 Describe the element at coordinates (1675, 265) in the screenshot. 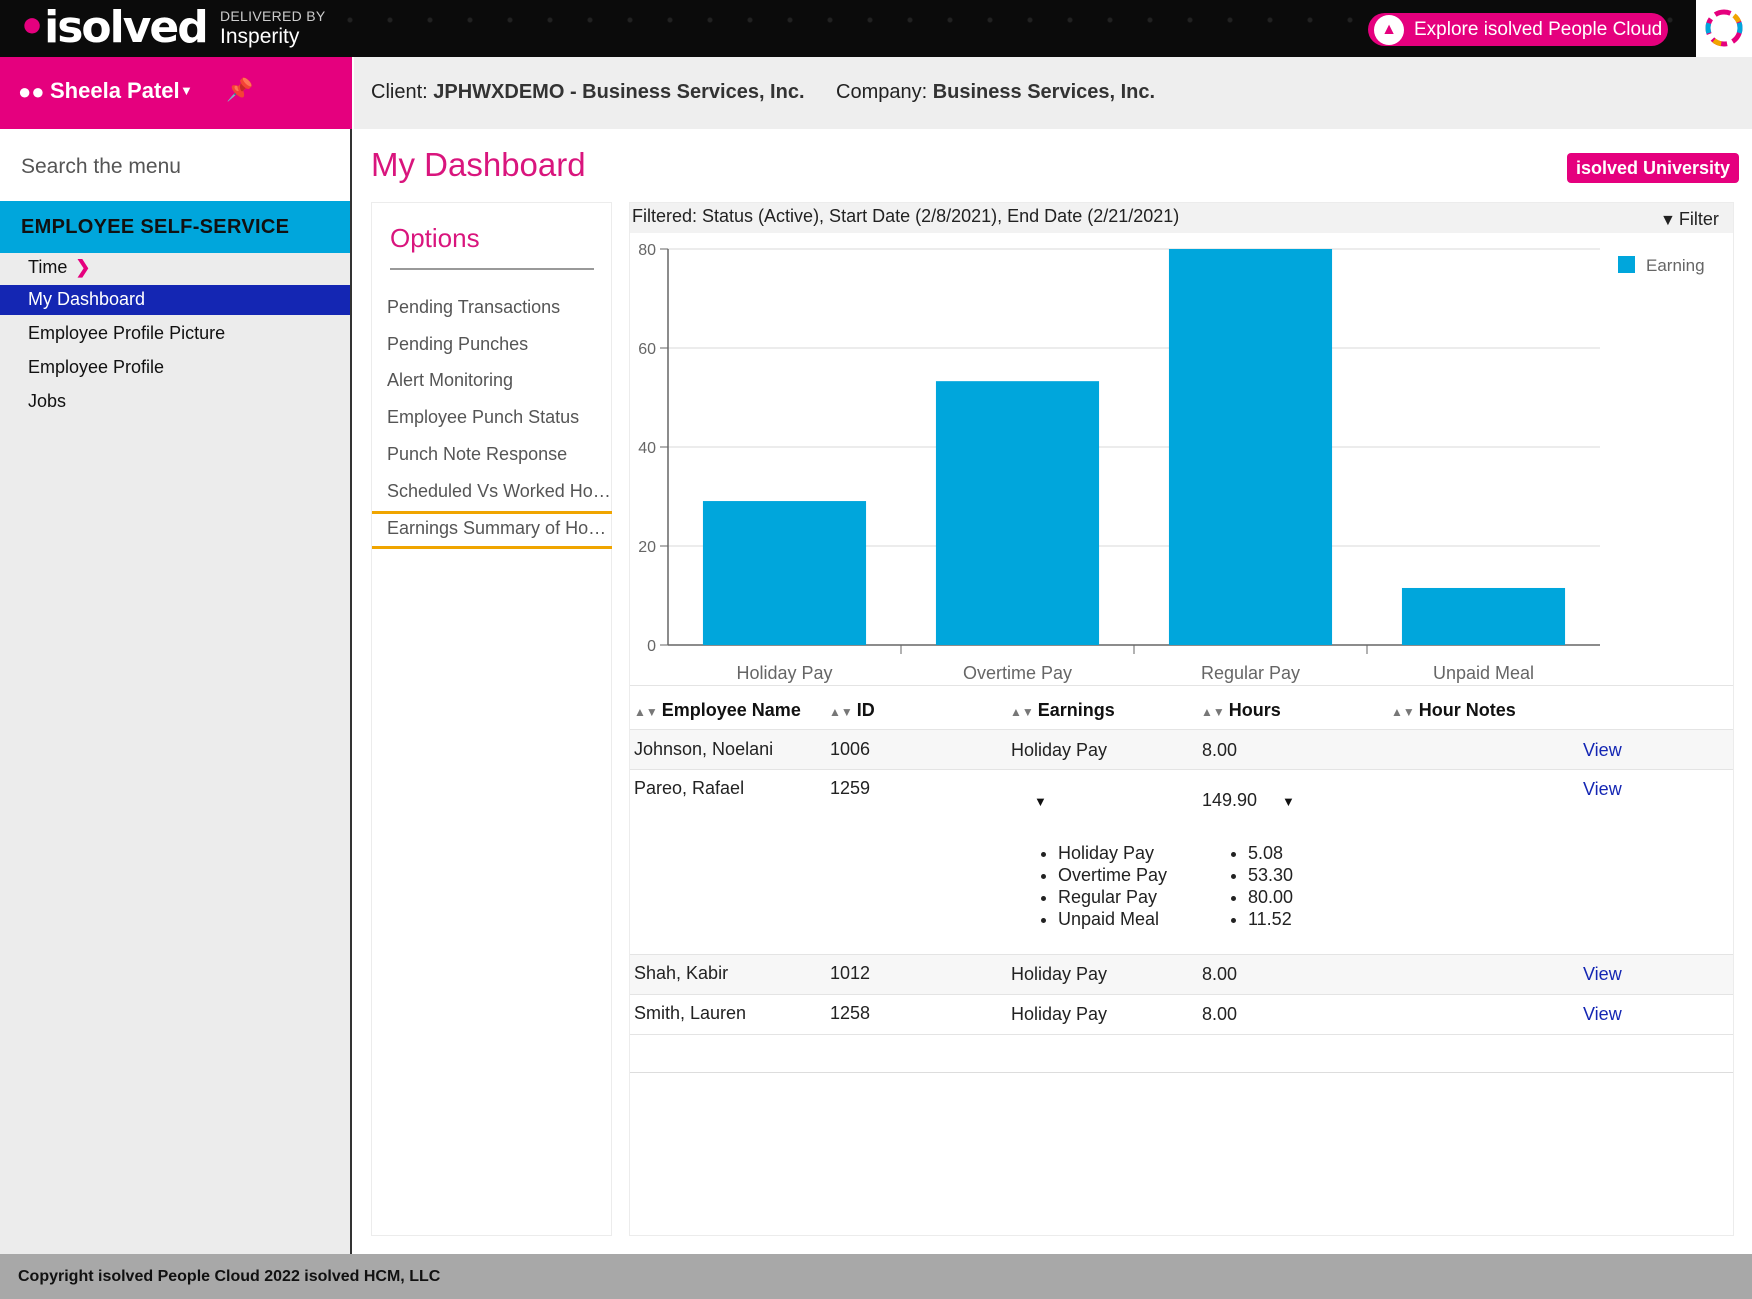

I see `legend-label: Earning` at that location.